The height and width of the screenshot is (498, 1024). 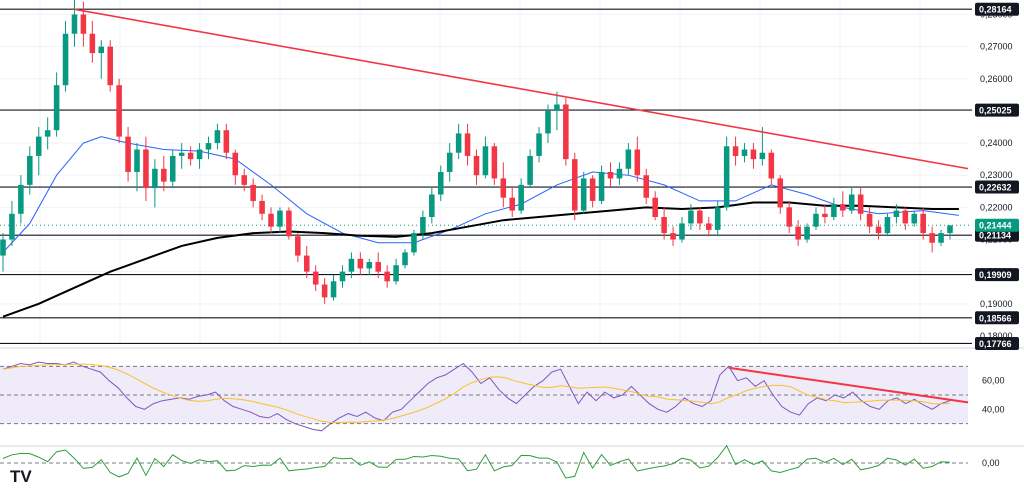 What do you see at coordinates (991, 463) in the screenshot?
I see `oscillator-tick-label: 0,00` at bounding box center [991, 463].